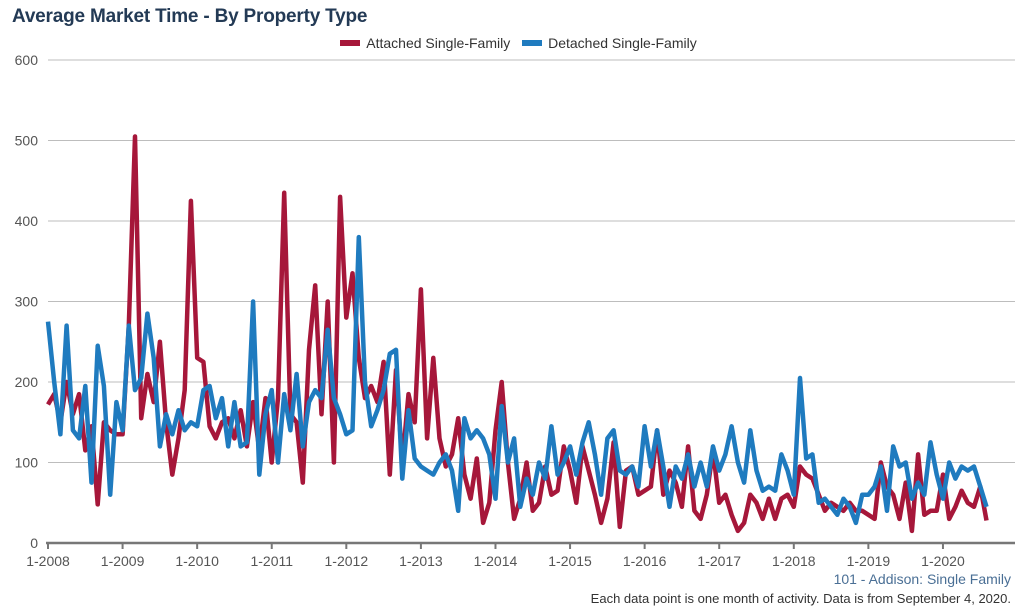  Describe the element at coordinates (496, 561) in the screenshot. I see `x-tick-label: 1-2014` at that location.